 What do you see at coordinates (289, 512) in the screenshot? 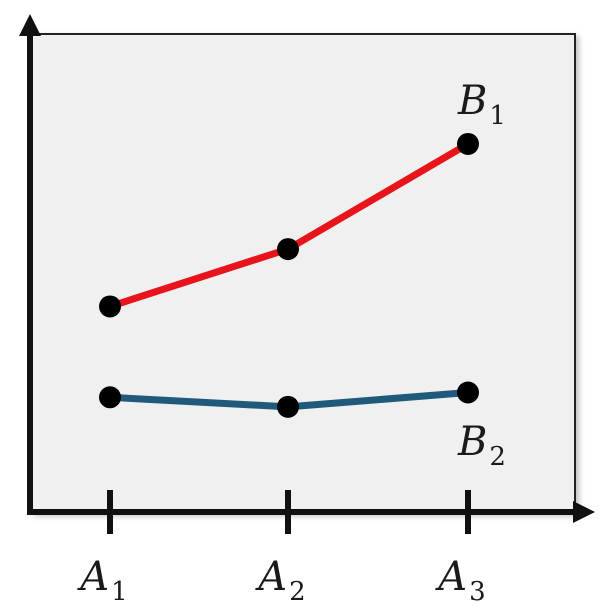
I see `x-ticks` at bounding box center [289, 512].